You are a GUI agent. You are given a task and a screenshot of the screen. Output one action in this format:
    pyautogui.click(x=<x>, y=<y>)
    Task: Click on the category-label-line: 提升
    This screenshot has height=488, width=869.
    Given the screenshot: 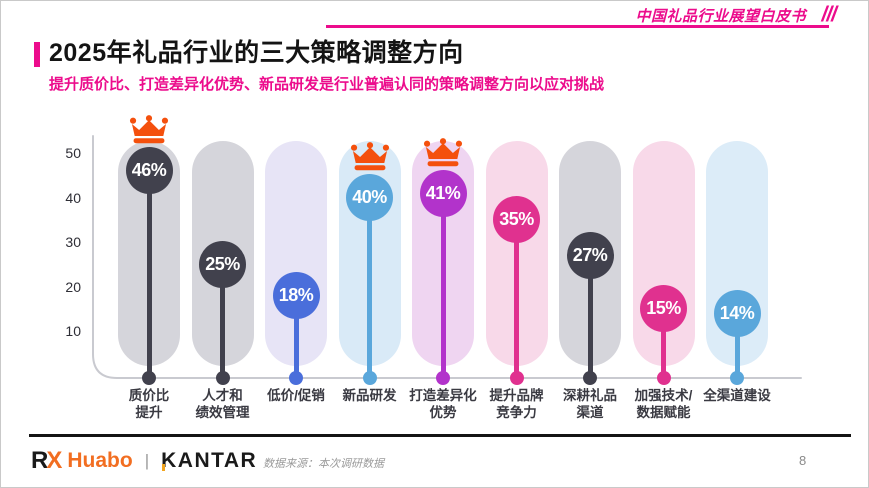 What is the action you would take?
    pyautogui.click(x=149, y=412)
    